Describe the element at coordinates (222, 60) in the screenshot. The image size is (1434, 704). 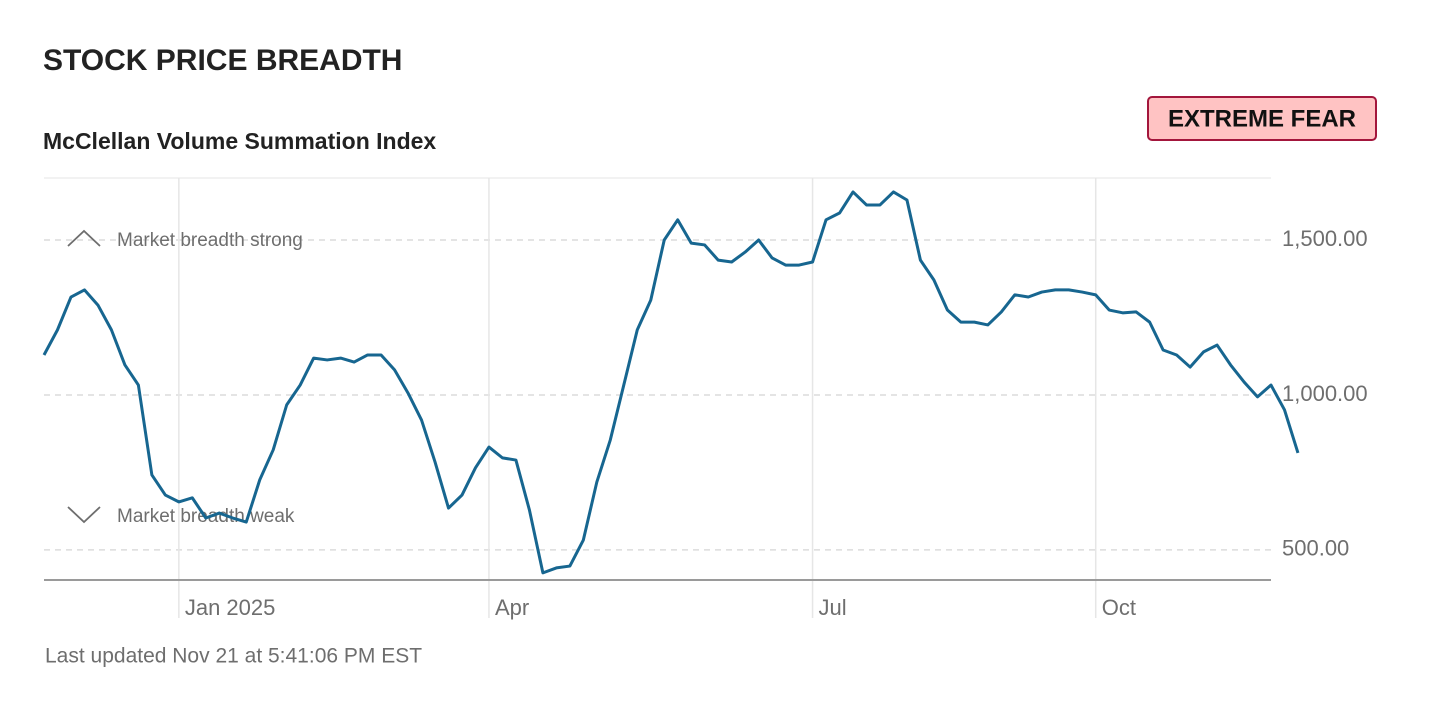
I see `chart-title: STOCK PRICE BREADTH` at that location.